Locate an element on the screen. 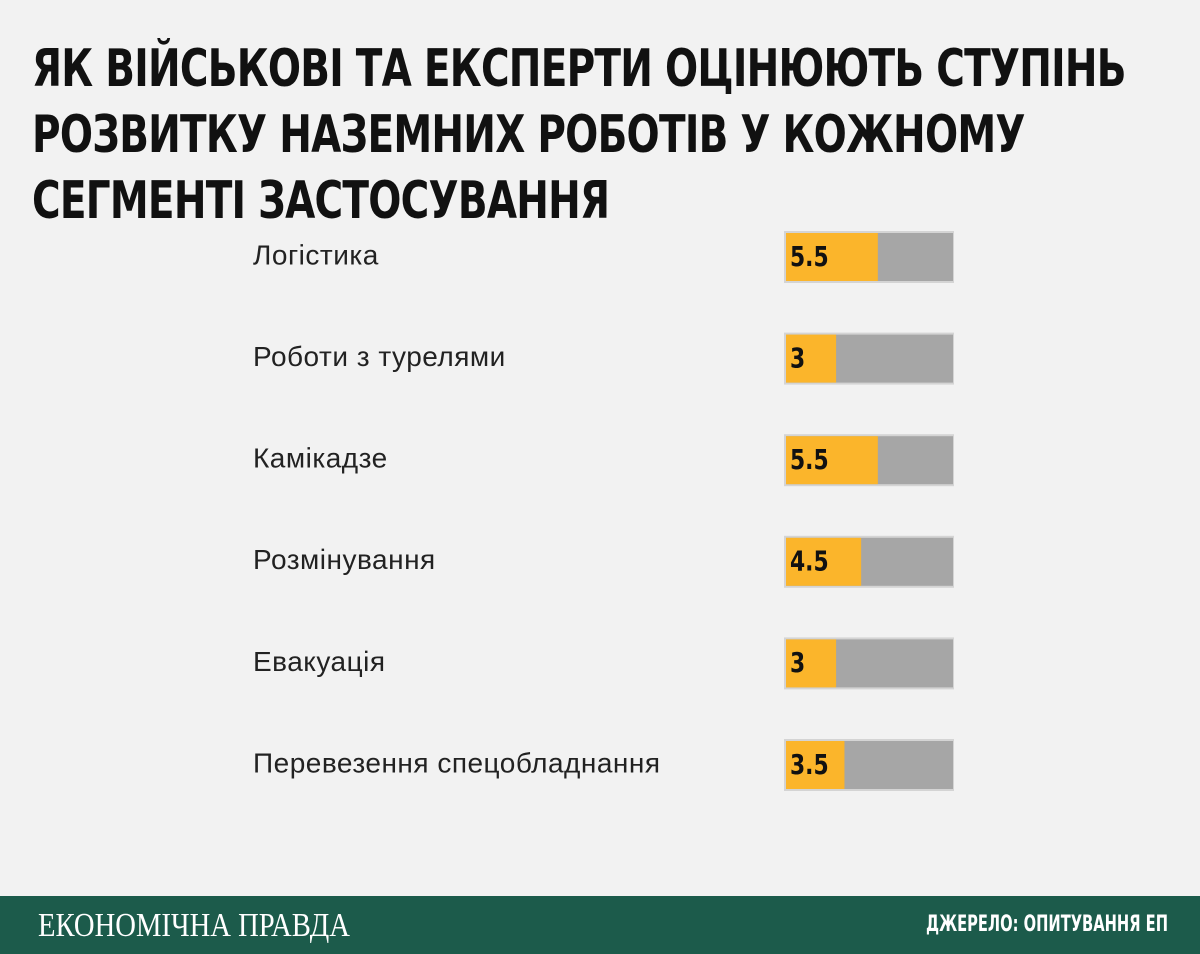  logo: ЕКОНОМІЧНА ПРАВДА is located at coordinates (194, 925).